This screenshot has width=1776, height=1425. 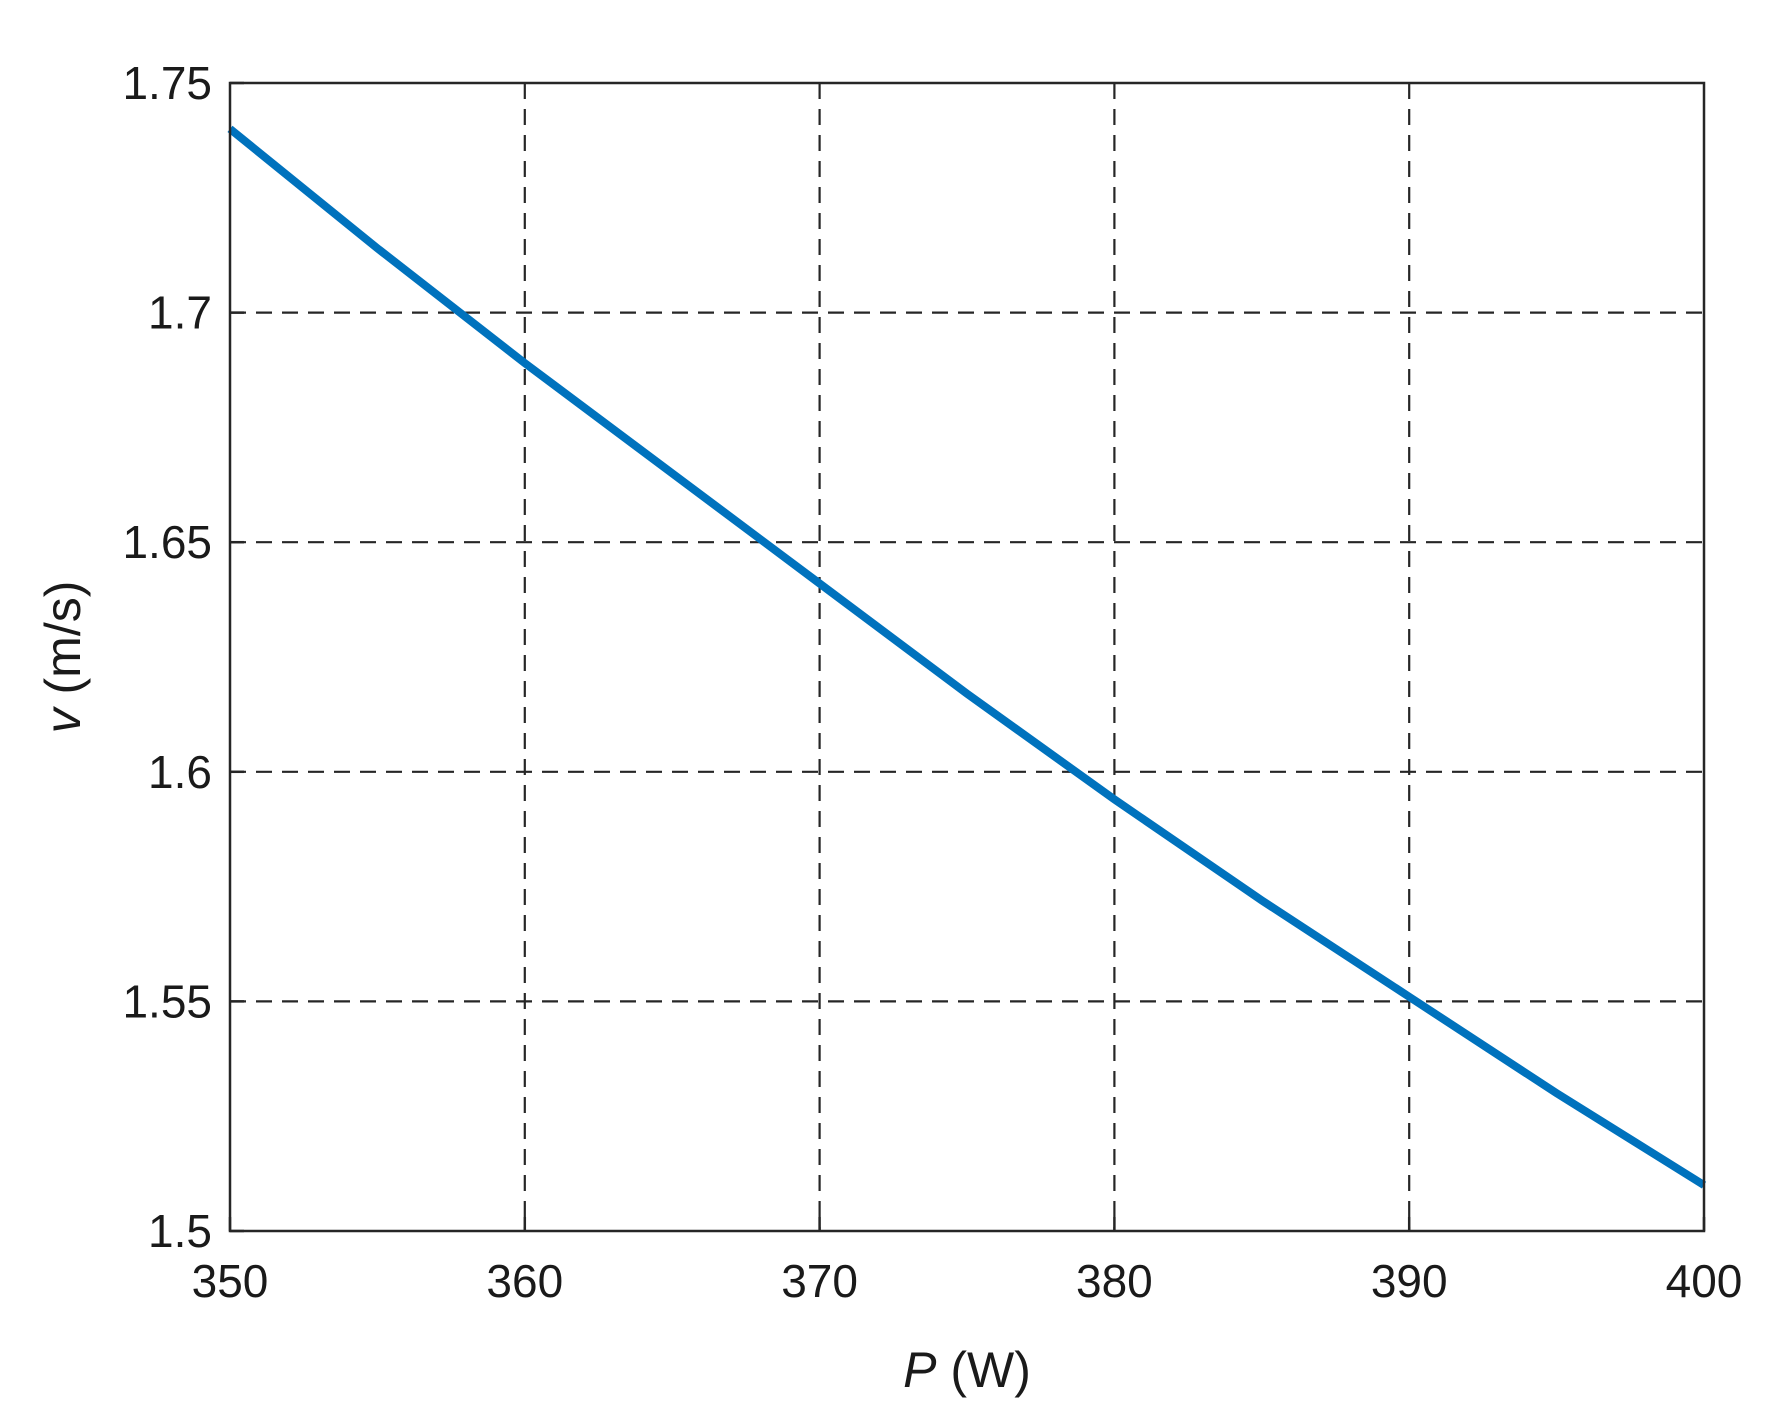 What do you see at coordinates (167, 83) in the screenshot?
I see `y-tick-label: 1.75` at bounding box center [167, 83].